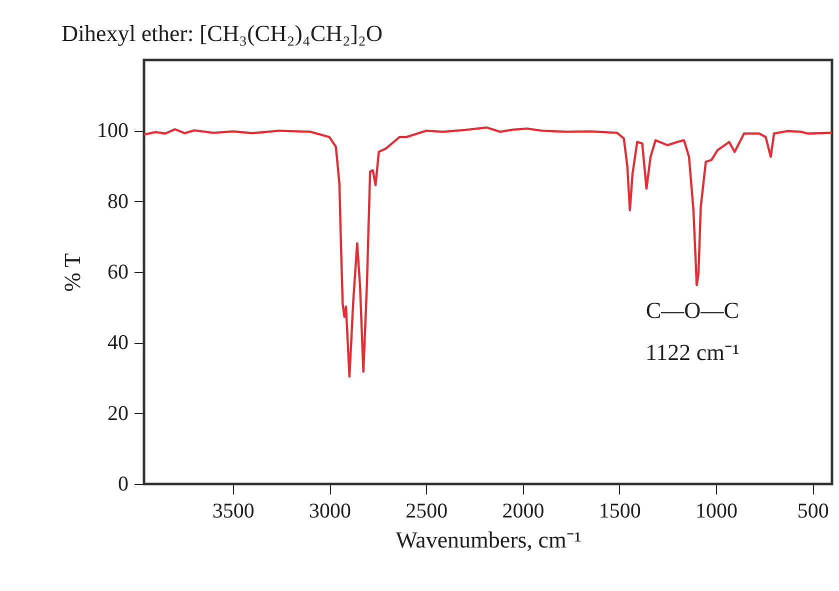 The height and width of the screenshot is (591, 839). Describe the element at coordinates (222, 33) in the screenshot. I see `chart-title: Dihexyl ether: [CH₃(CH₂)₄CH₂]₂O` at that location.